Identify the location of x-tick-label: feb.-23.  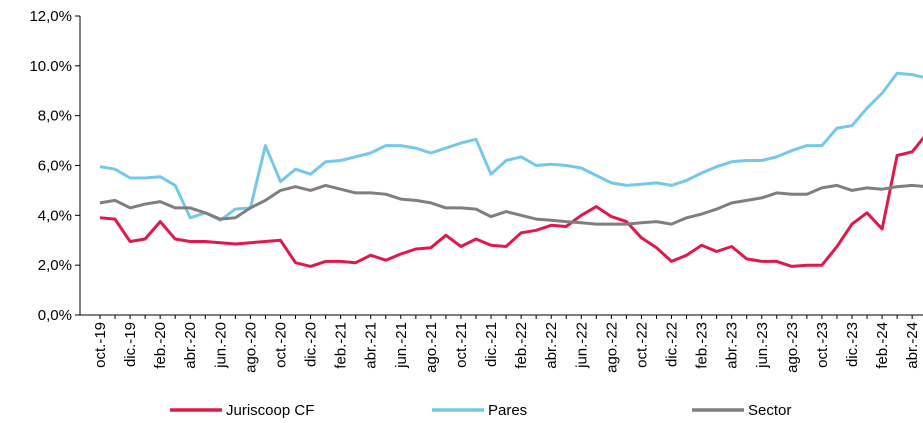
(702, 345).